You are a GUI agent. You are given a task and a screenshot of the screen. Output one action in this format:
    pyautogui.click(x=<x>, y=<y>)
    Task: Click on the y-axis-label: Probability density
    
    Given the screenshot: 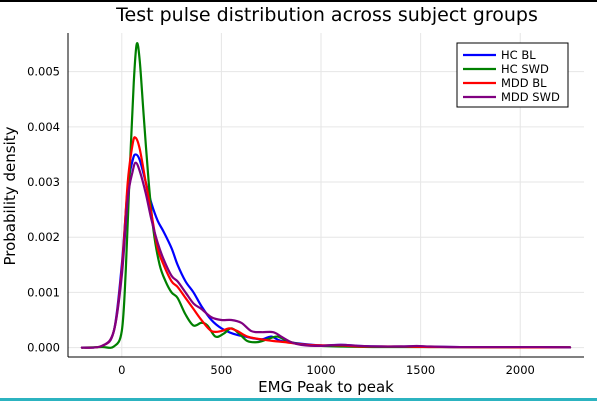 What is the action you would take?
    pyautogui.click(x=10, y=195)
    